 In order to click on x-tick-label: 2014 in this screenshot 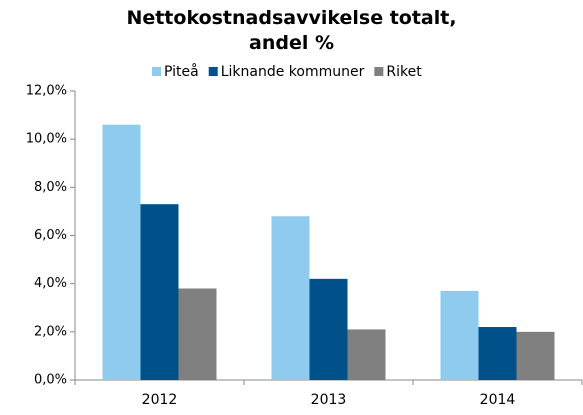, I will do `click(498, 400)`.